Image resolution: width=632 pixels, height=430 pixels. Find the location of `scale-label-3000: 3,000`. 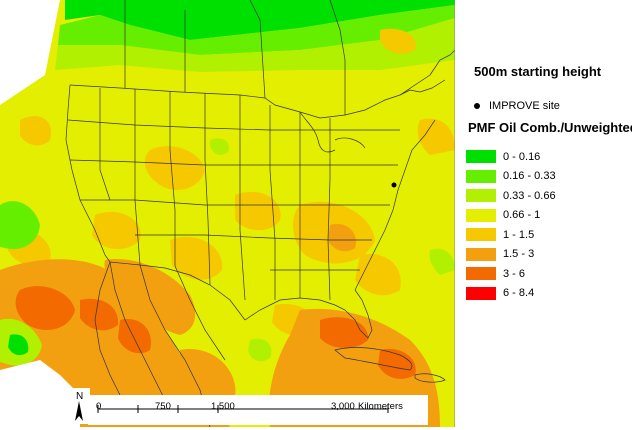

scale-label-3000: 3,000 is located at coordinates (343, 406).